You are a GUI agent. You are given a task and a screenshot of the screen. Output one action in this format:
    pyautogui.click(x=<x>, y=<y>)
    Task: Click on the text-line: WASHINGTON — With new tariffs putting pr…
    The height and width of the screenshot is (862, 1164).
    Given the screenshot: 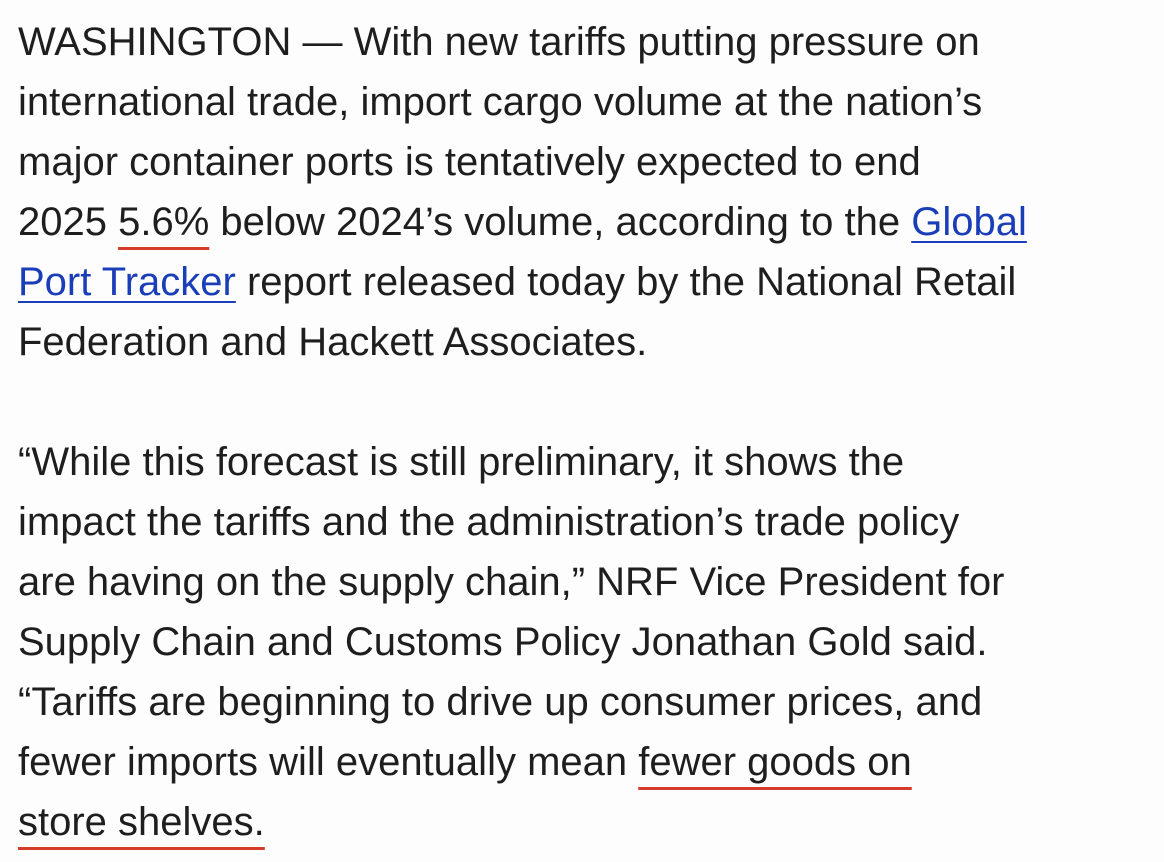 What is the action you would take?
    pyautogui.click(x=591, y=42)
    